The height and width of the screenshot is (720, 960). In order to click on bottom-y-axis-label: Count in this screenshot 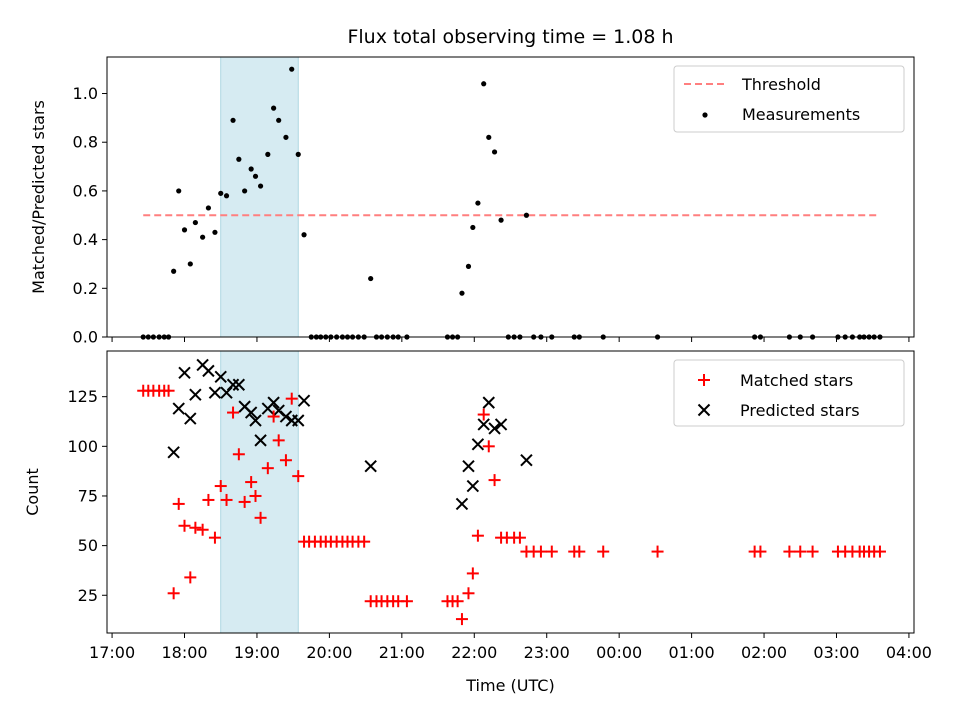, I will do `click(32, 492)`.